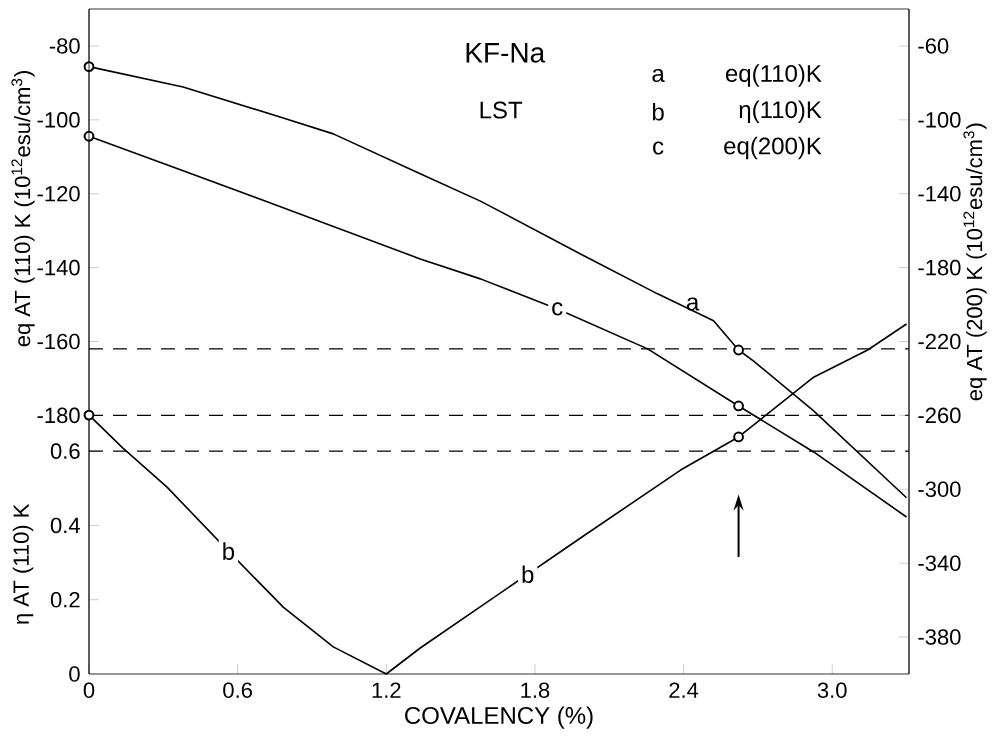 The width and height of the screenshot is (1002, 740). I want to click on y-tick-label: -180, so click(58, 415).